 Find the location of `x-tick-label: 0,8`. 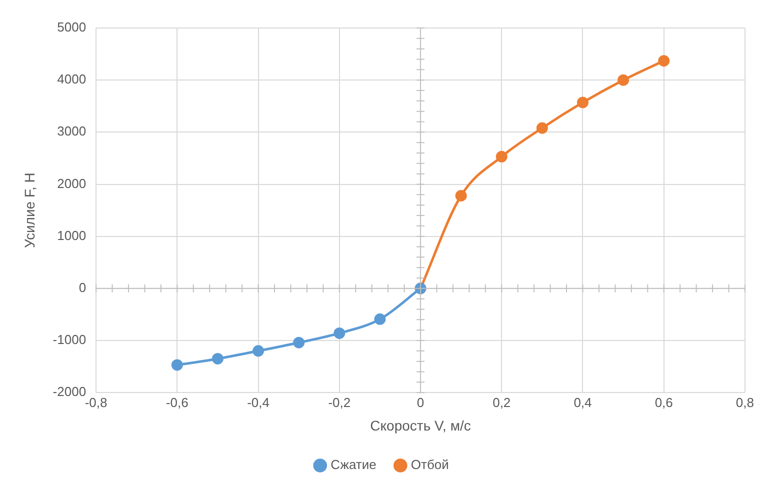

x-tick-label: 0,8 is located at coordinates (745, 402).